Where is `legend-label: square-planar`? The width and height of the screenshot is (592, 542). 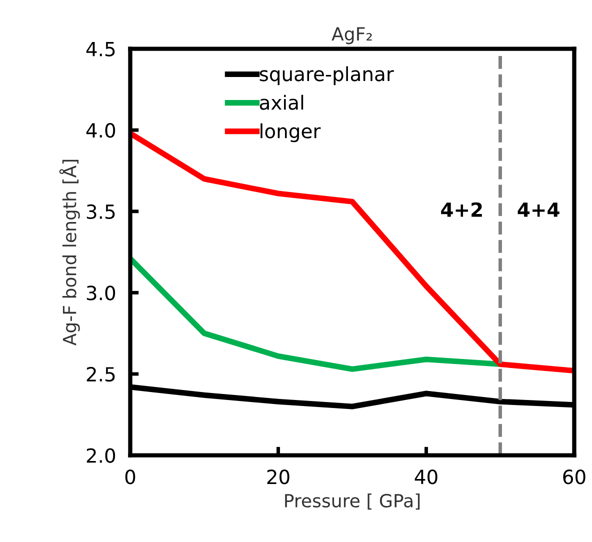 legend-label: square-planar is located at coordinates (327, 76).